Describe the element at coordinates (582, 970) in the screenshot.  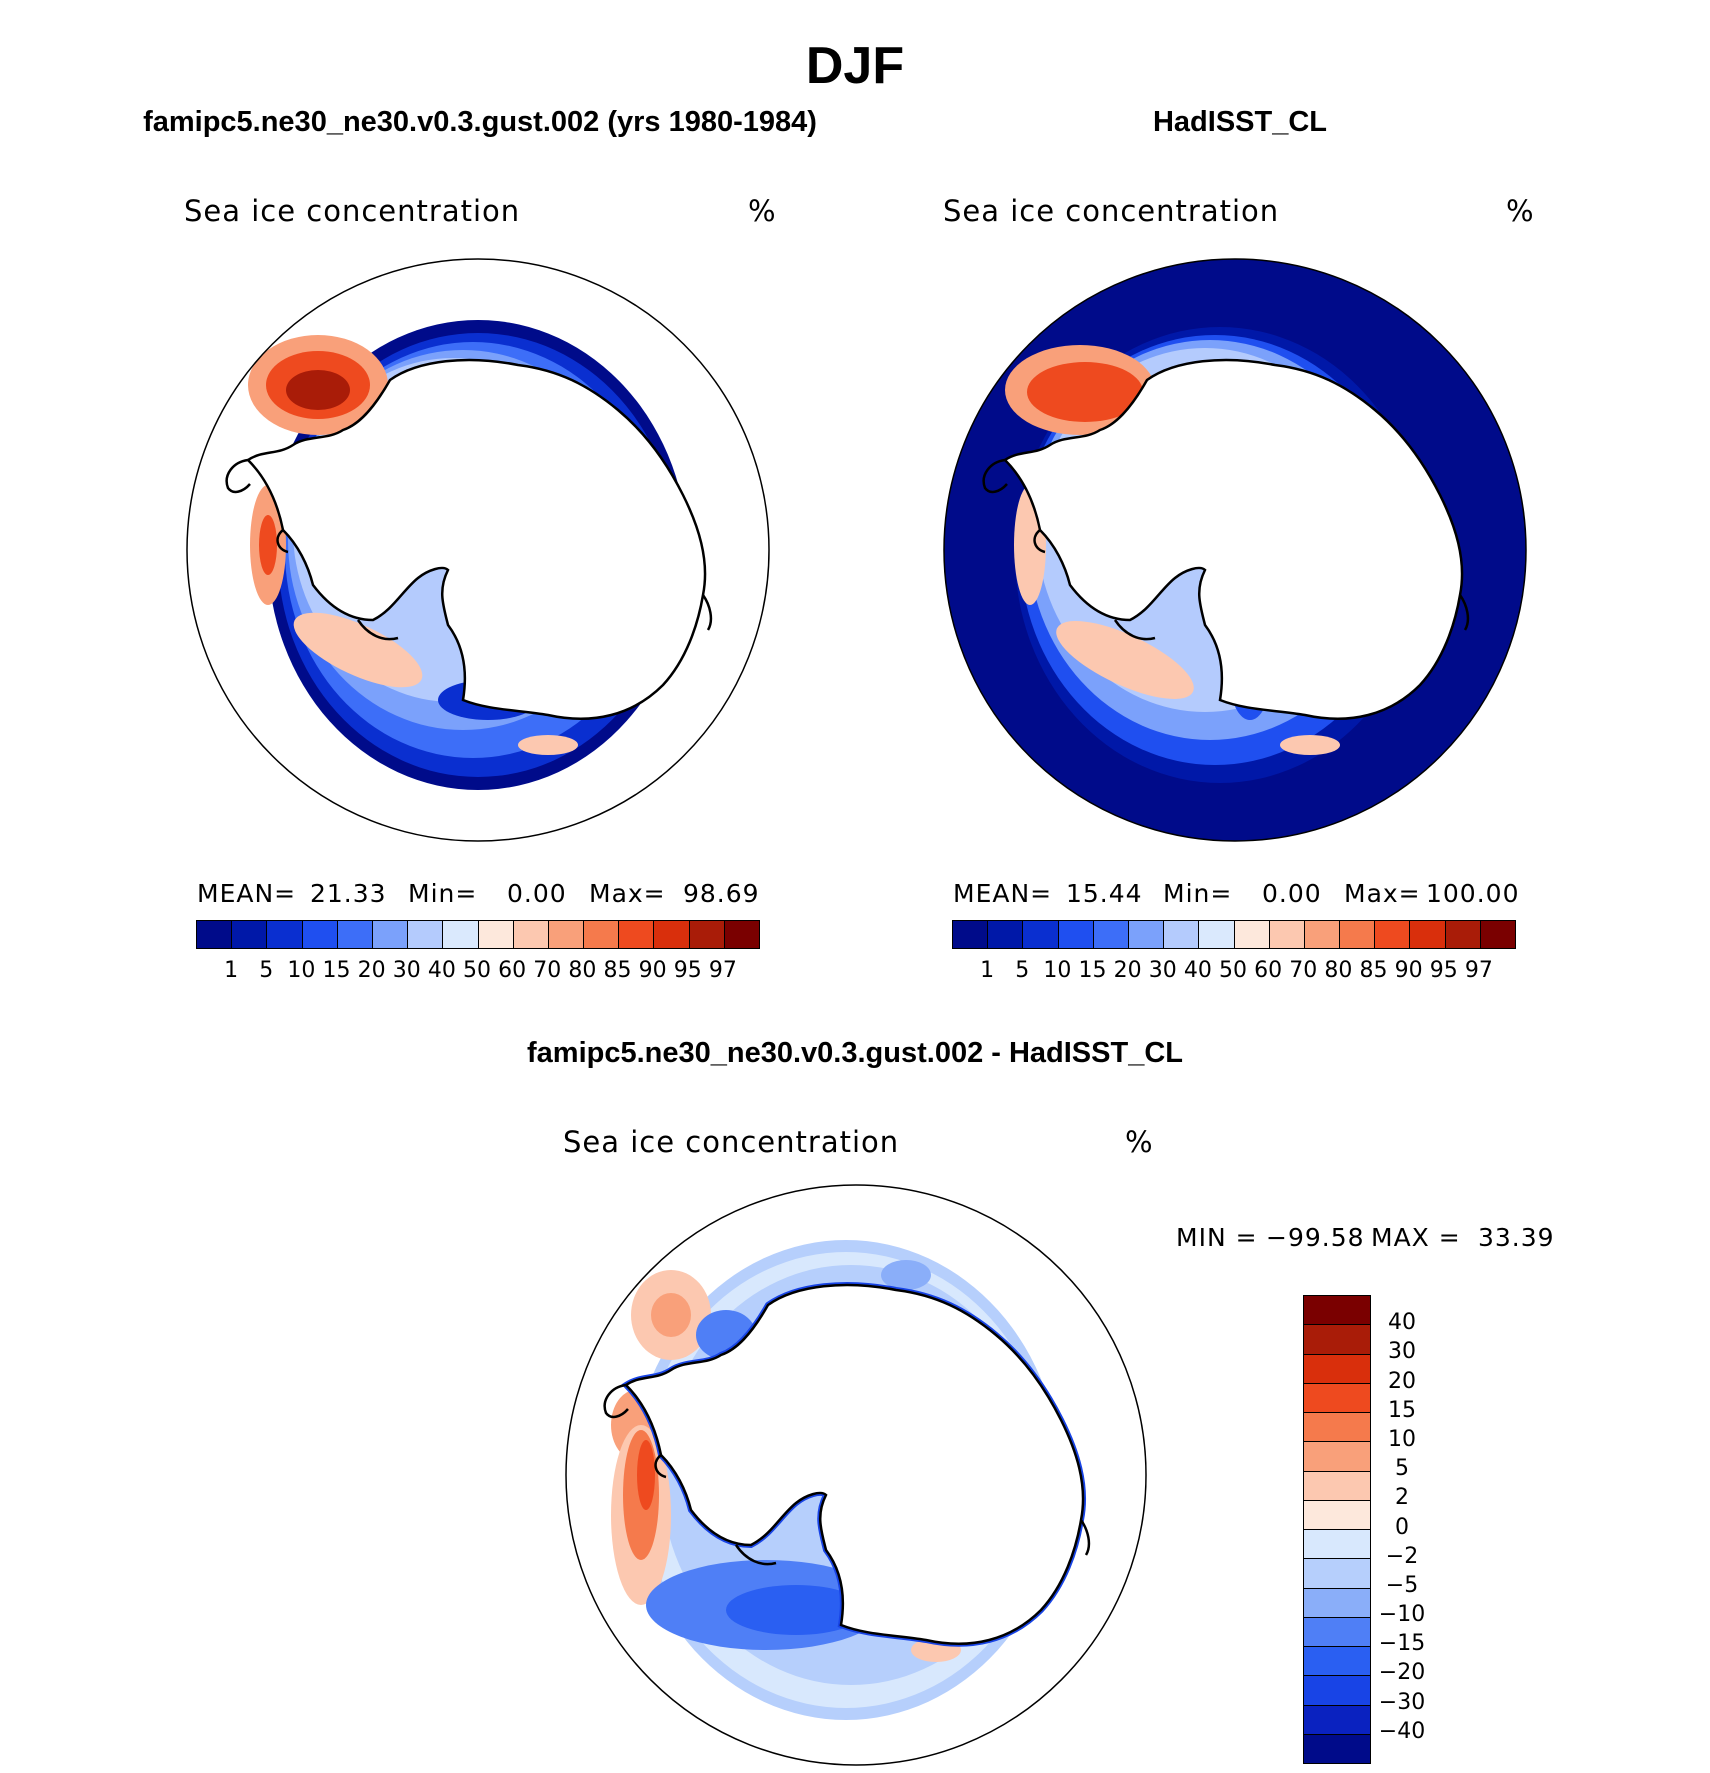
I see `model-colorbar-tick-label: 80` at that location.